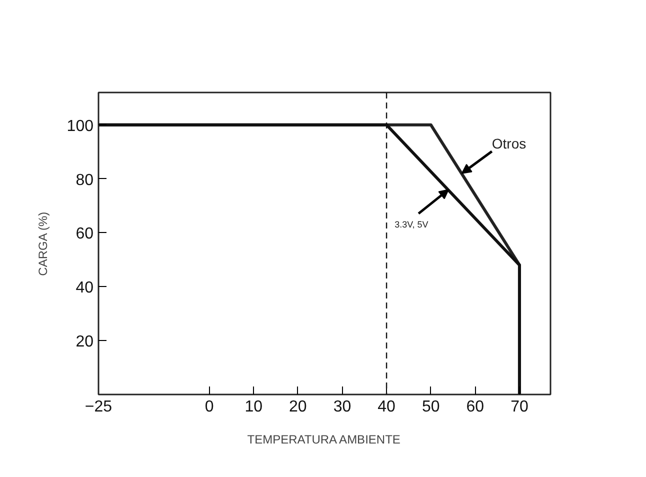 Image resolution: width=646 pixels, height=477 pixels. Describe the element at coordinates (85, 342) in the screenshot. I see `y-tick-label: 20` at that location.